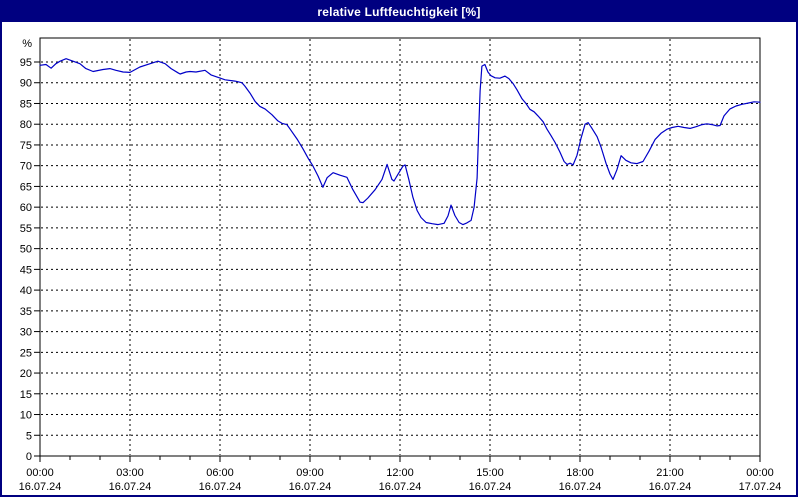  Describe the element at coordinates (26, 167) in the screenshot. I see `y-tick-label: 70` at that location.